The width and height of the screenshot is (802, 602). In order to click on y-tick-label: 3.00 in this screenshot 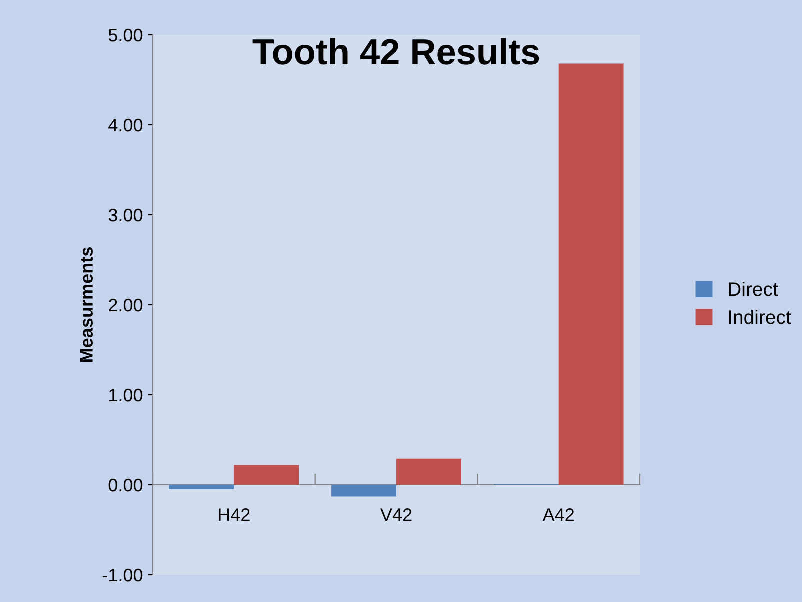, I will do `click(125, 215)`.